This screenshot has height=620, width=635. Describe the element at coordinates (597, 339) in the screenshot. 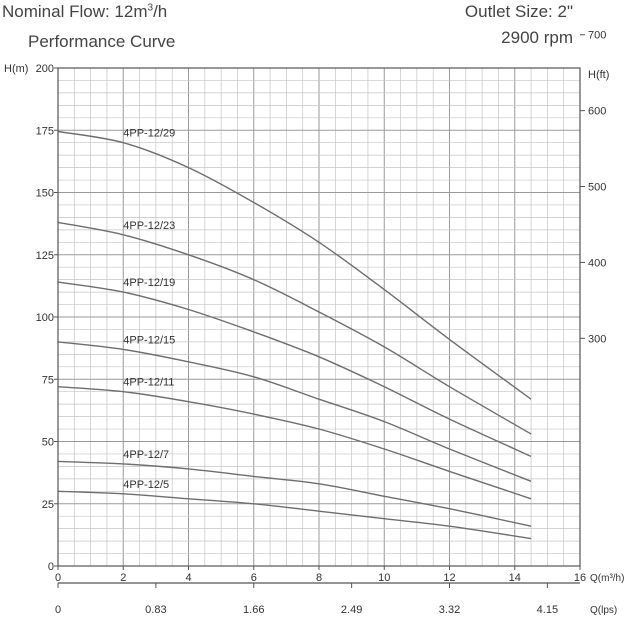

I see `y-right-tick-label: 300` at that location.